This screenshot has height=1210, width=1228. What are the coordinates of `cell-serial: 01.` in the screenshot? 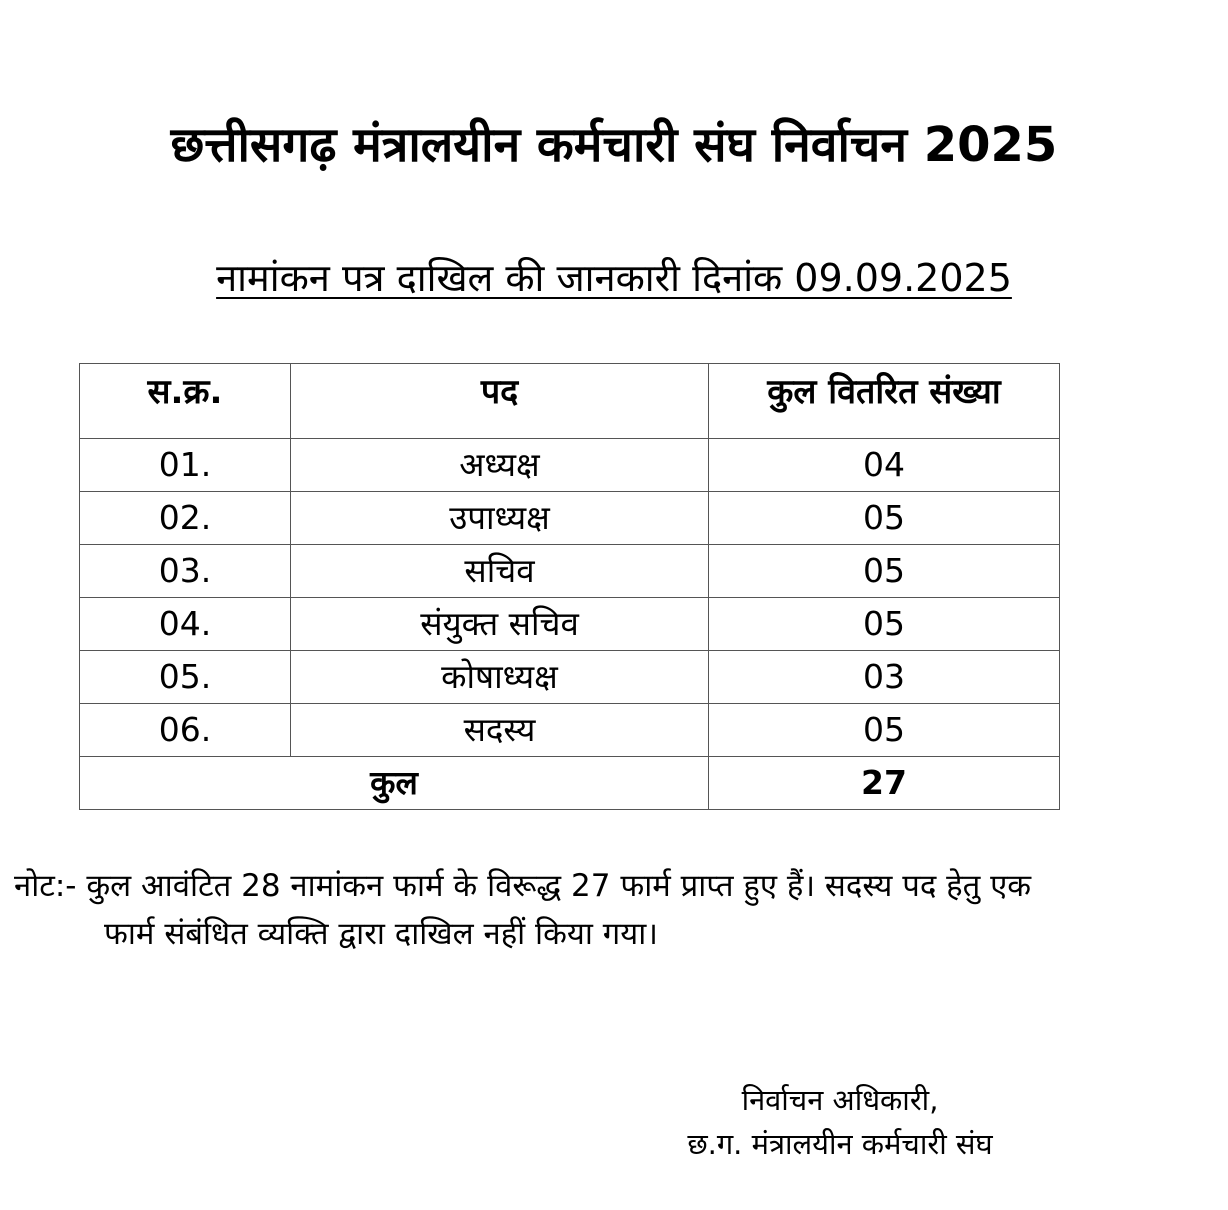 It's located at (185, 465).